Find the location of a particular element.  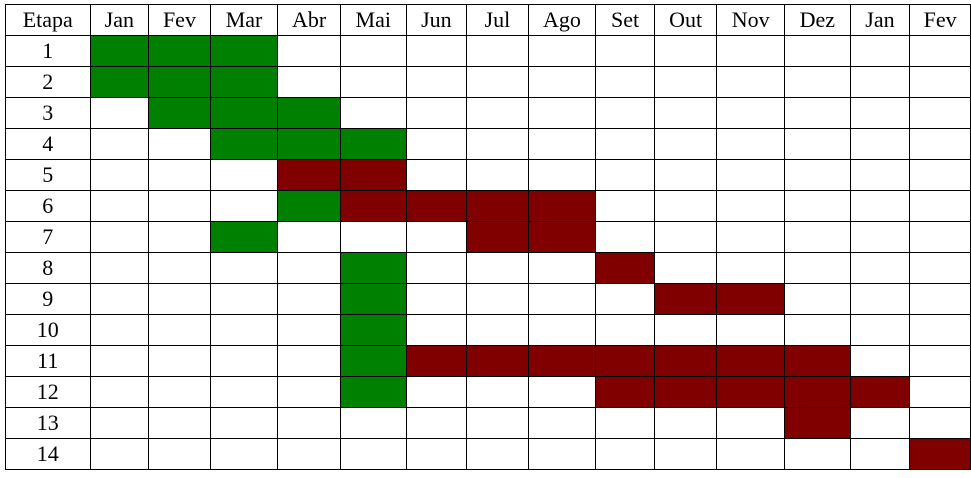

etapa-label: 1 is located at coordinates (48, 51).